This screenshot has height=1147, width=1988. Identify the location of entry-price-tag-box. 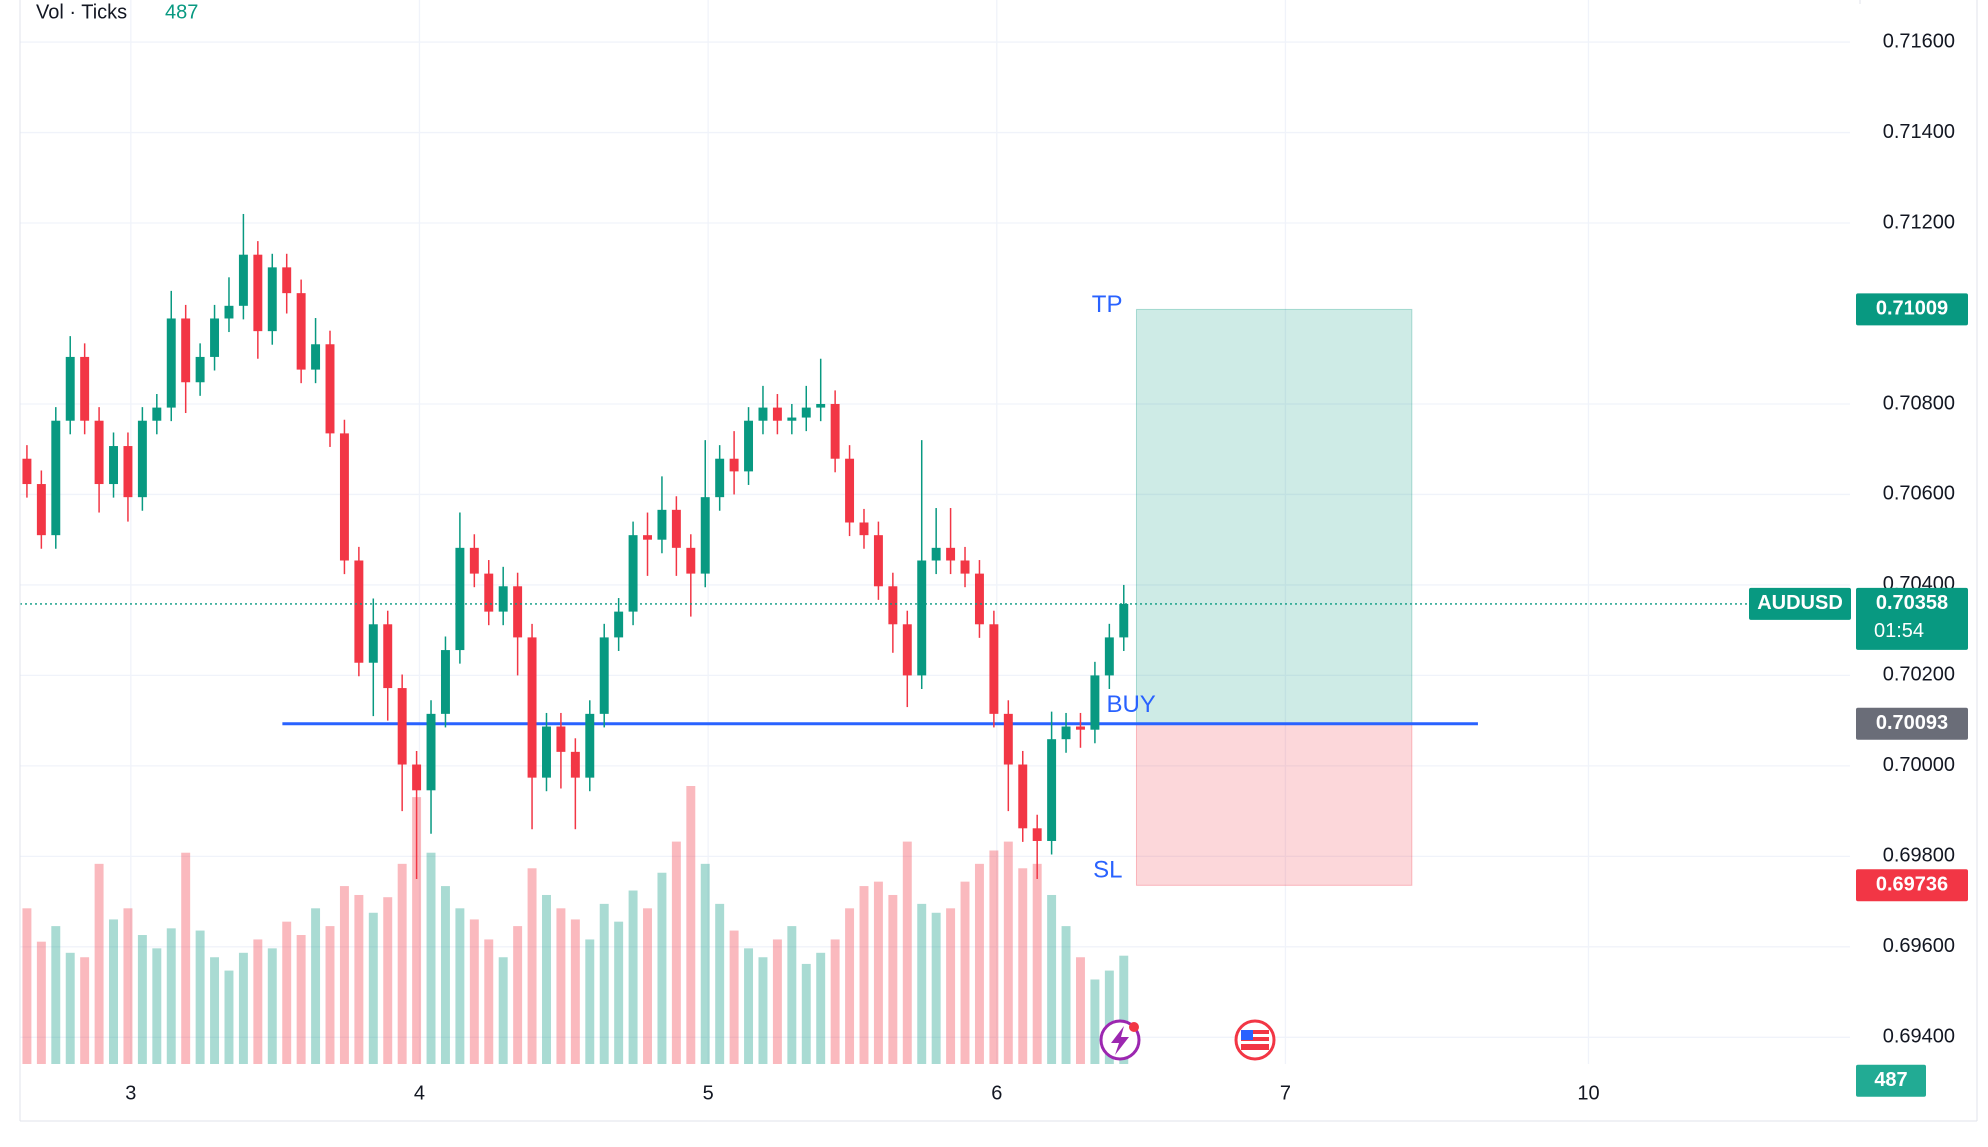
(1912, 723).